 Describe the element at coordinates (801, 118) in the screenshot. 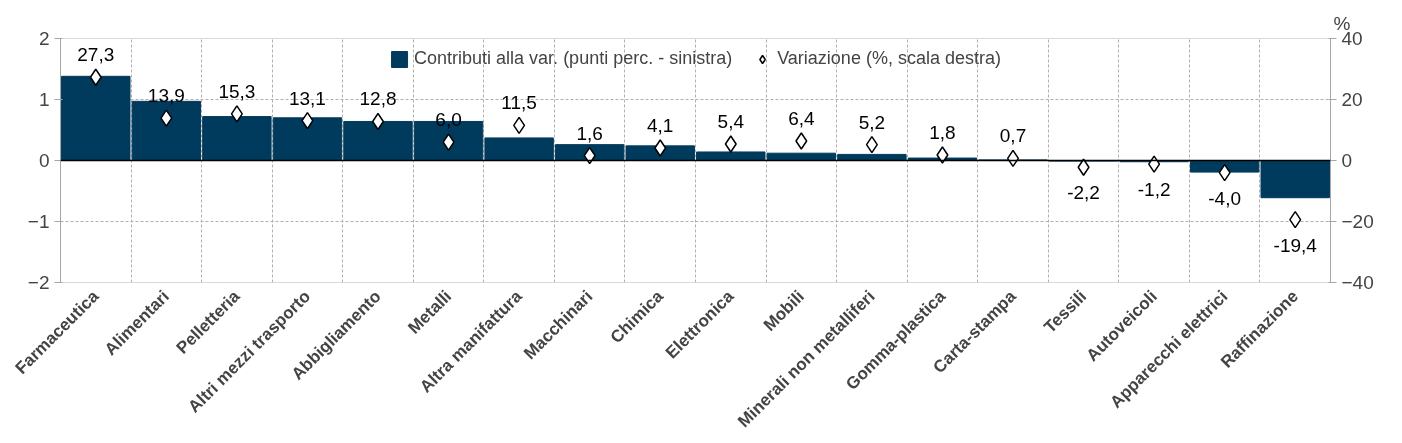

I see `data-label: 6,4` at that location.